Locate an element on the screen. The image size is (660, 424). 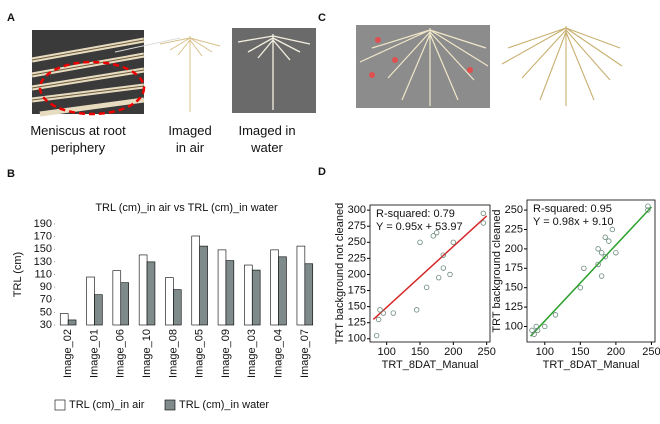
panel-label: A is located at coordinates (11, 18).